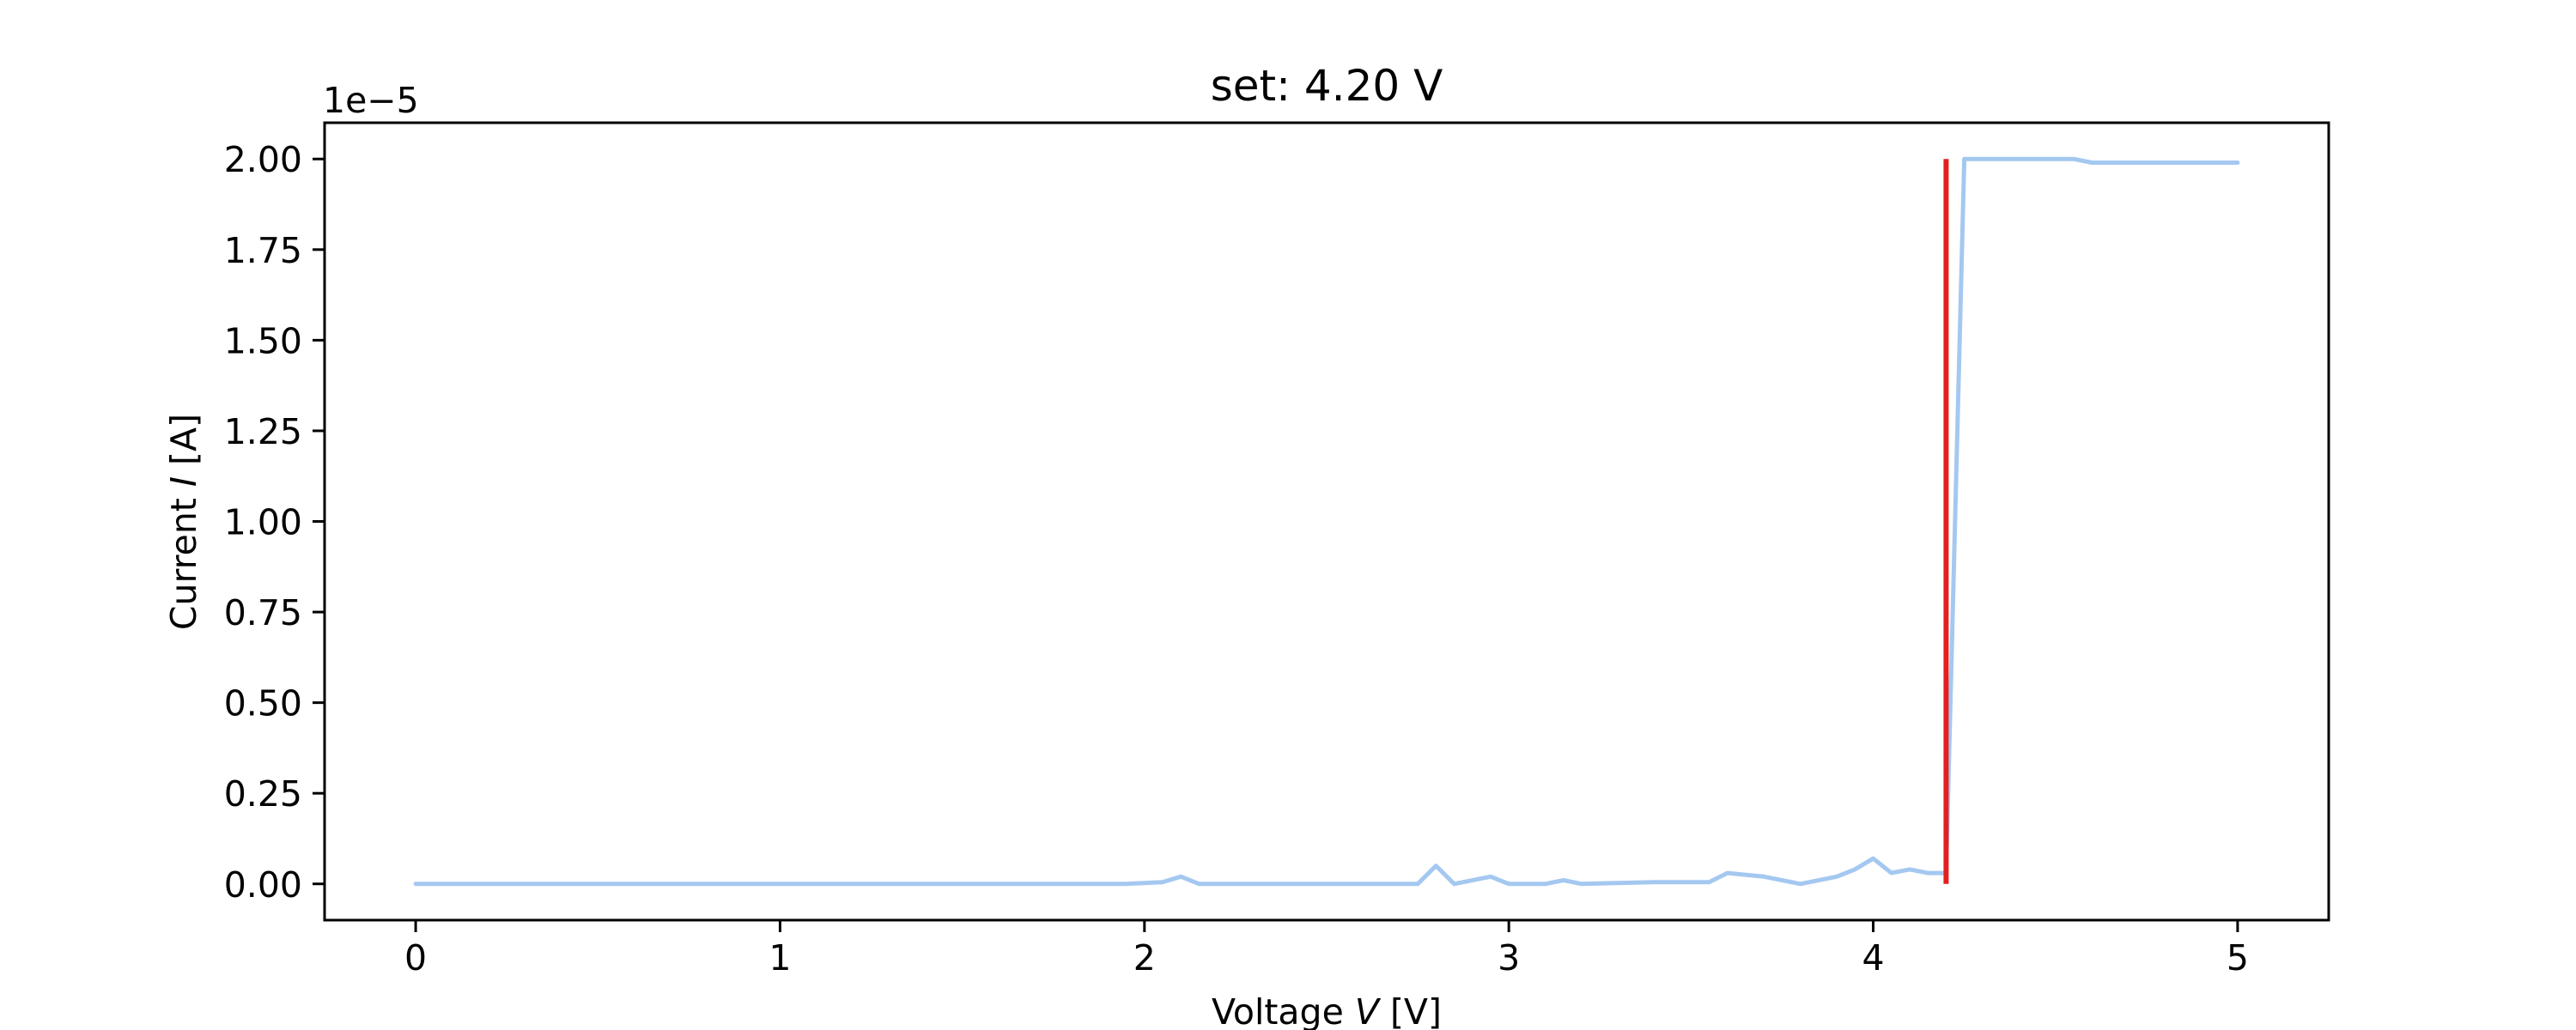 This screenshot has height=1030, width=2576. What do you see at coordinates (263, 612) in the screenshot?
I see `y-tick-label: 0.75` at bounding box center [263, 612].